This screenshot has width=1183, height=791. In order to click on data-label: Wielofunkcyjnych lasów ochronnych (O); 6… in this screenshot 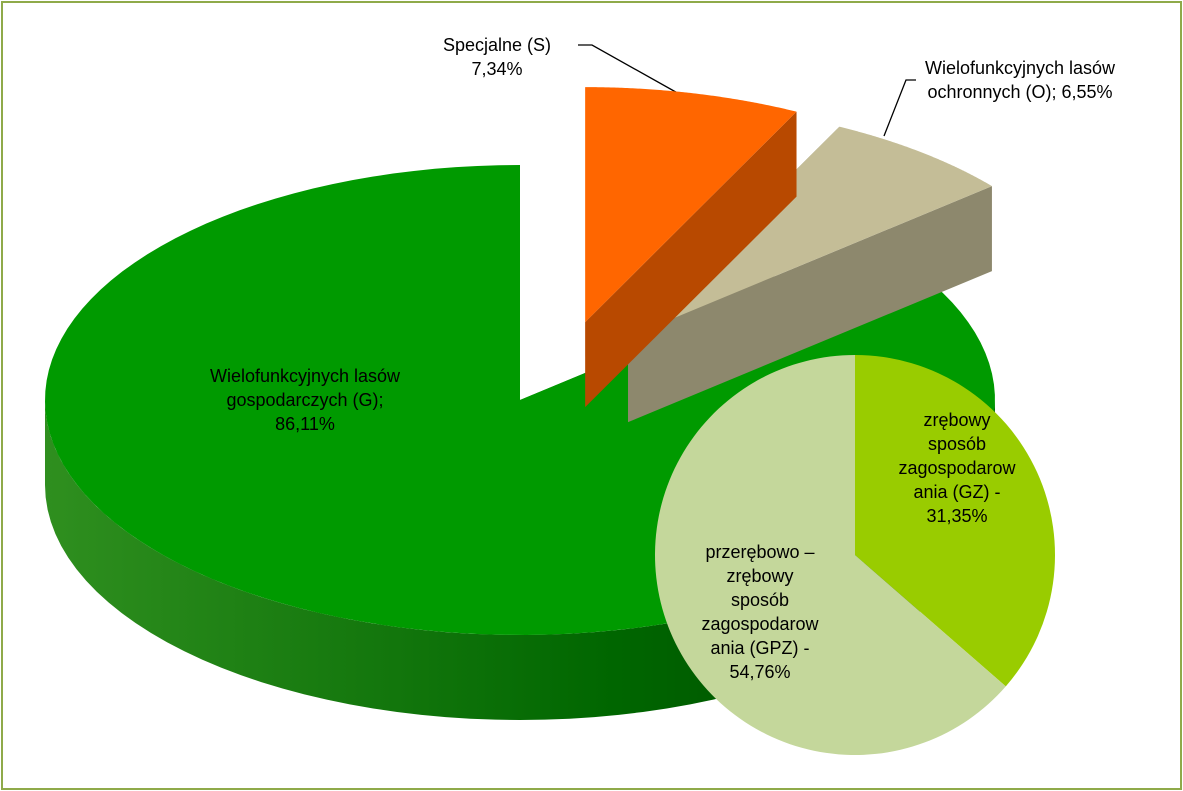, I will do `click(1020, 80)`.